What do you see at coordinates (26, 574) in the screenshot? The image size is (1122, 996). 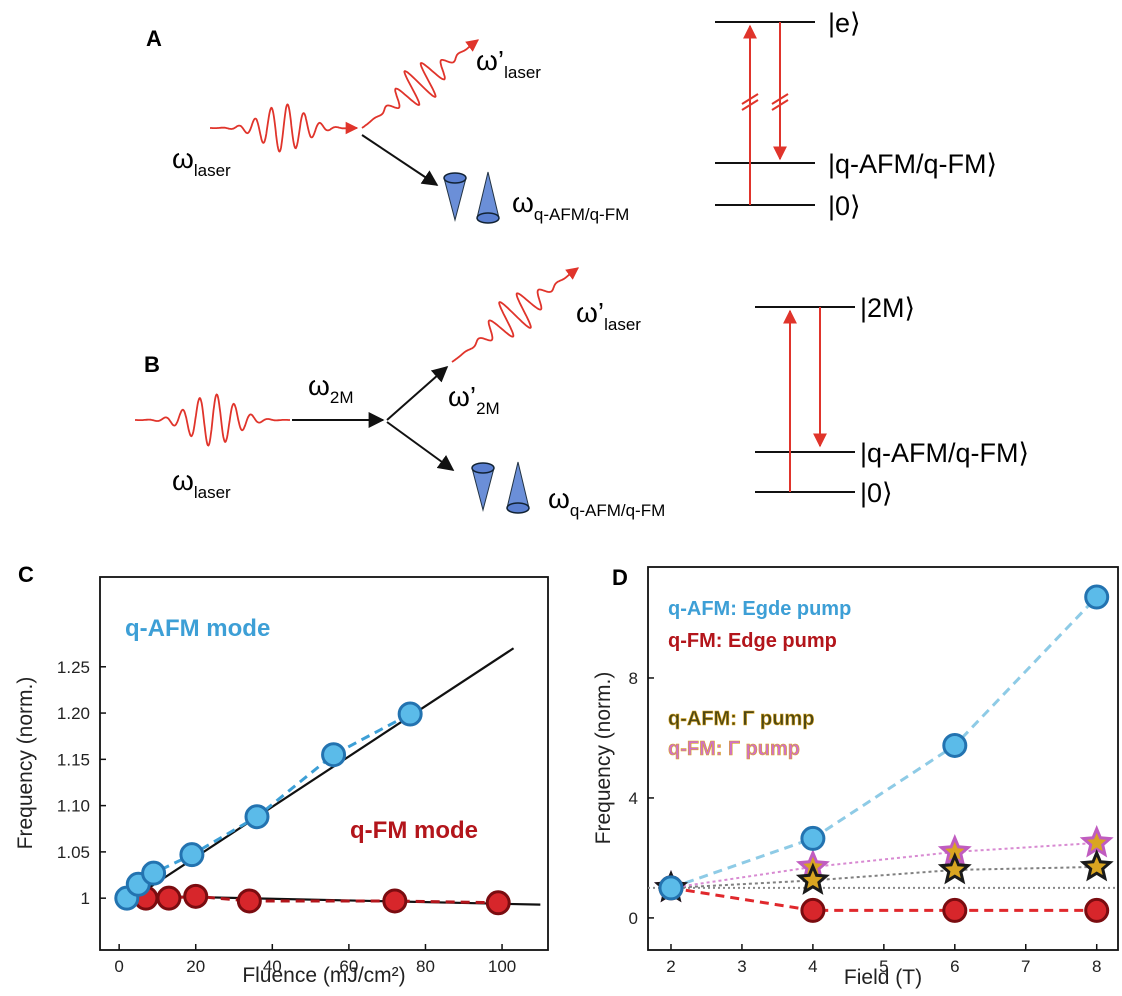 I see `panel-label: C` at bounding box center [26, 574].